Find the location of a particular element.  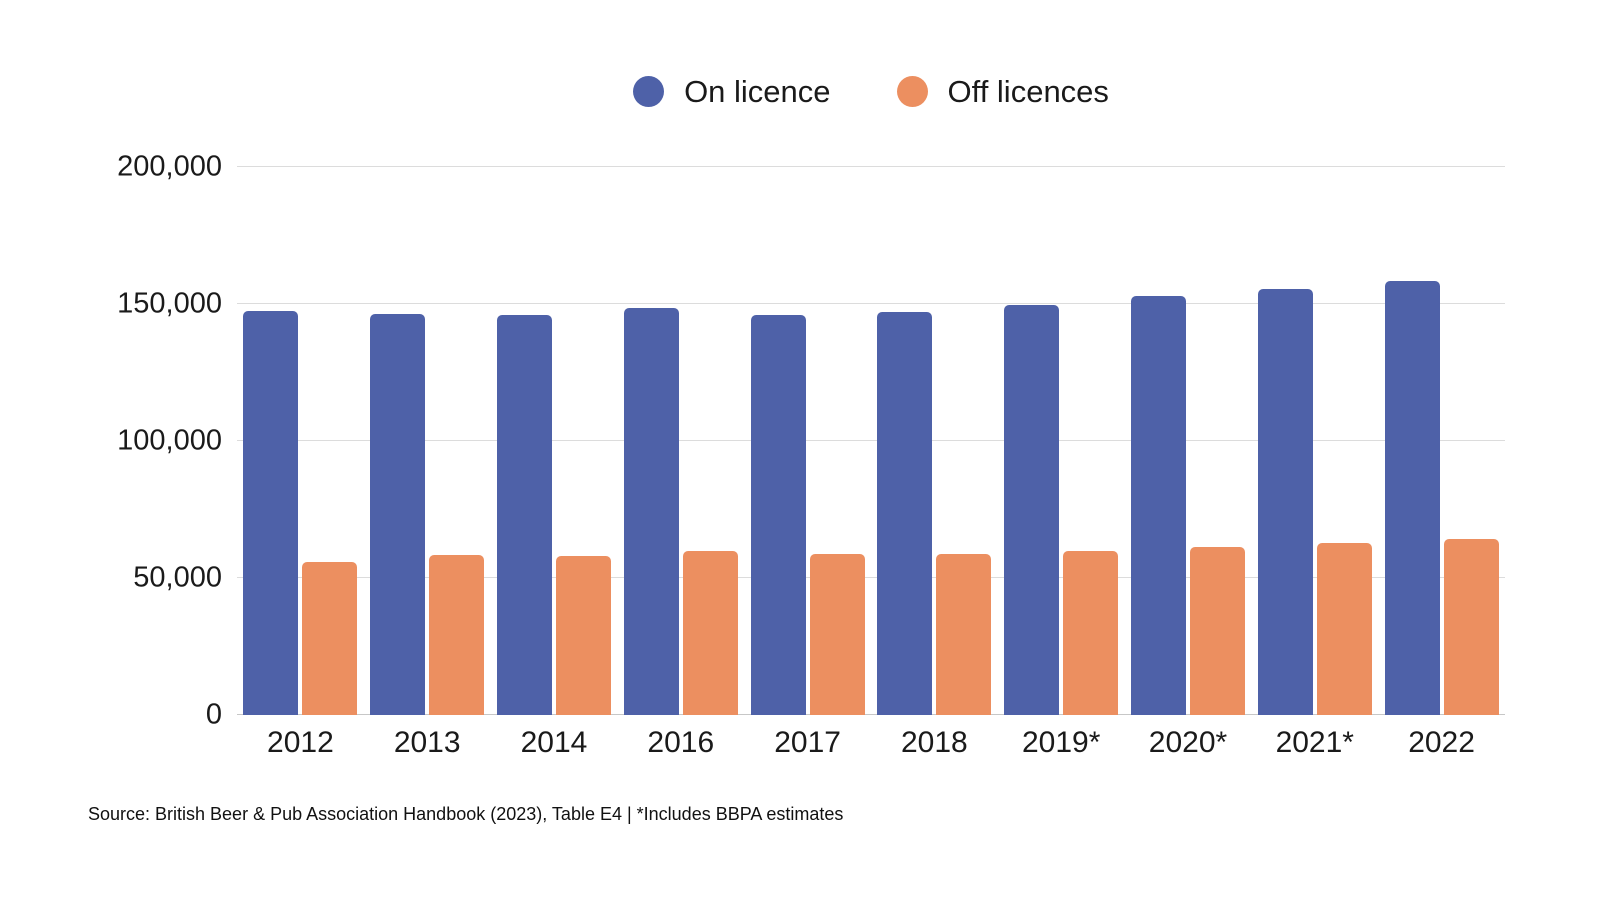

y-tick-label-100000: 100,000 is located at coordinates (169, 440).